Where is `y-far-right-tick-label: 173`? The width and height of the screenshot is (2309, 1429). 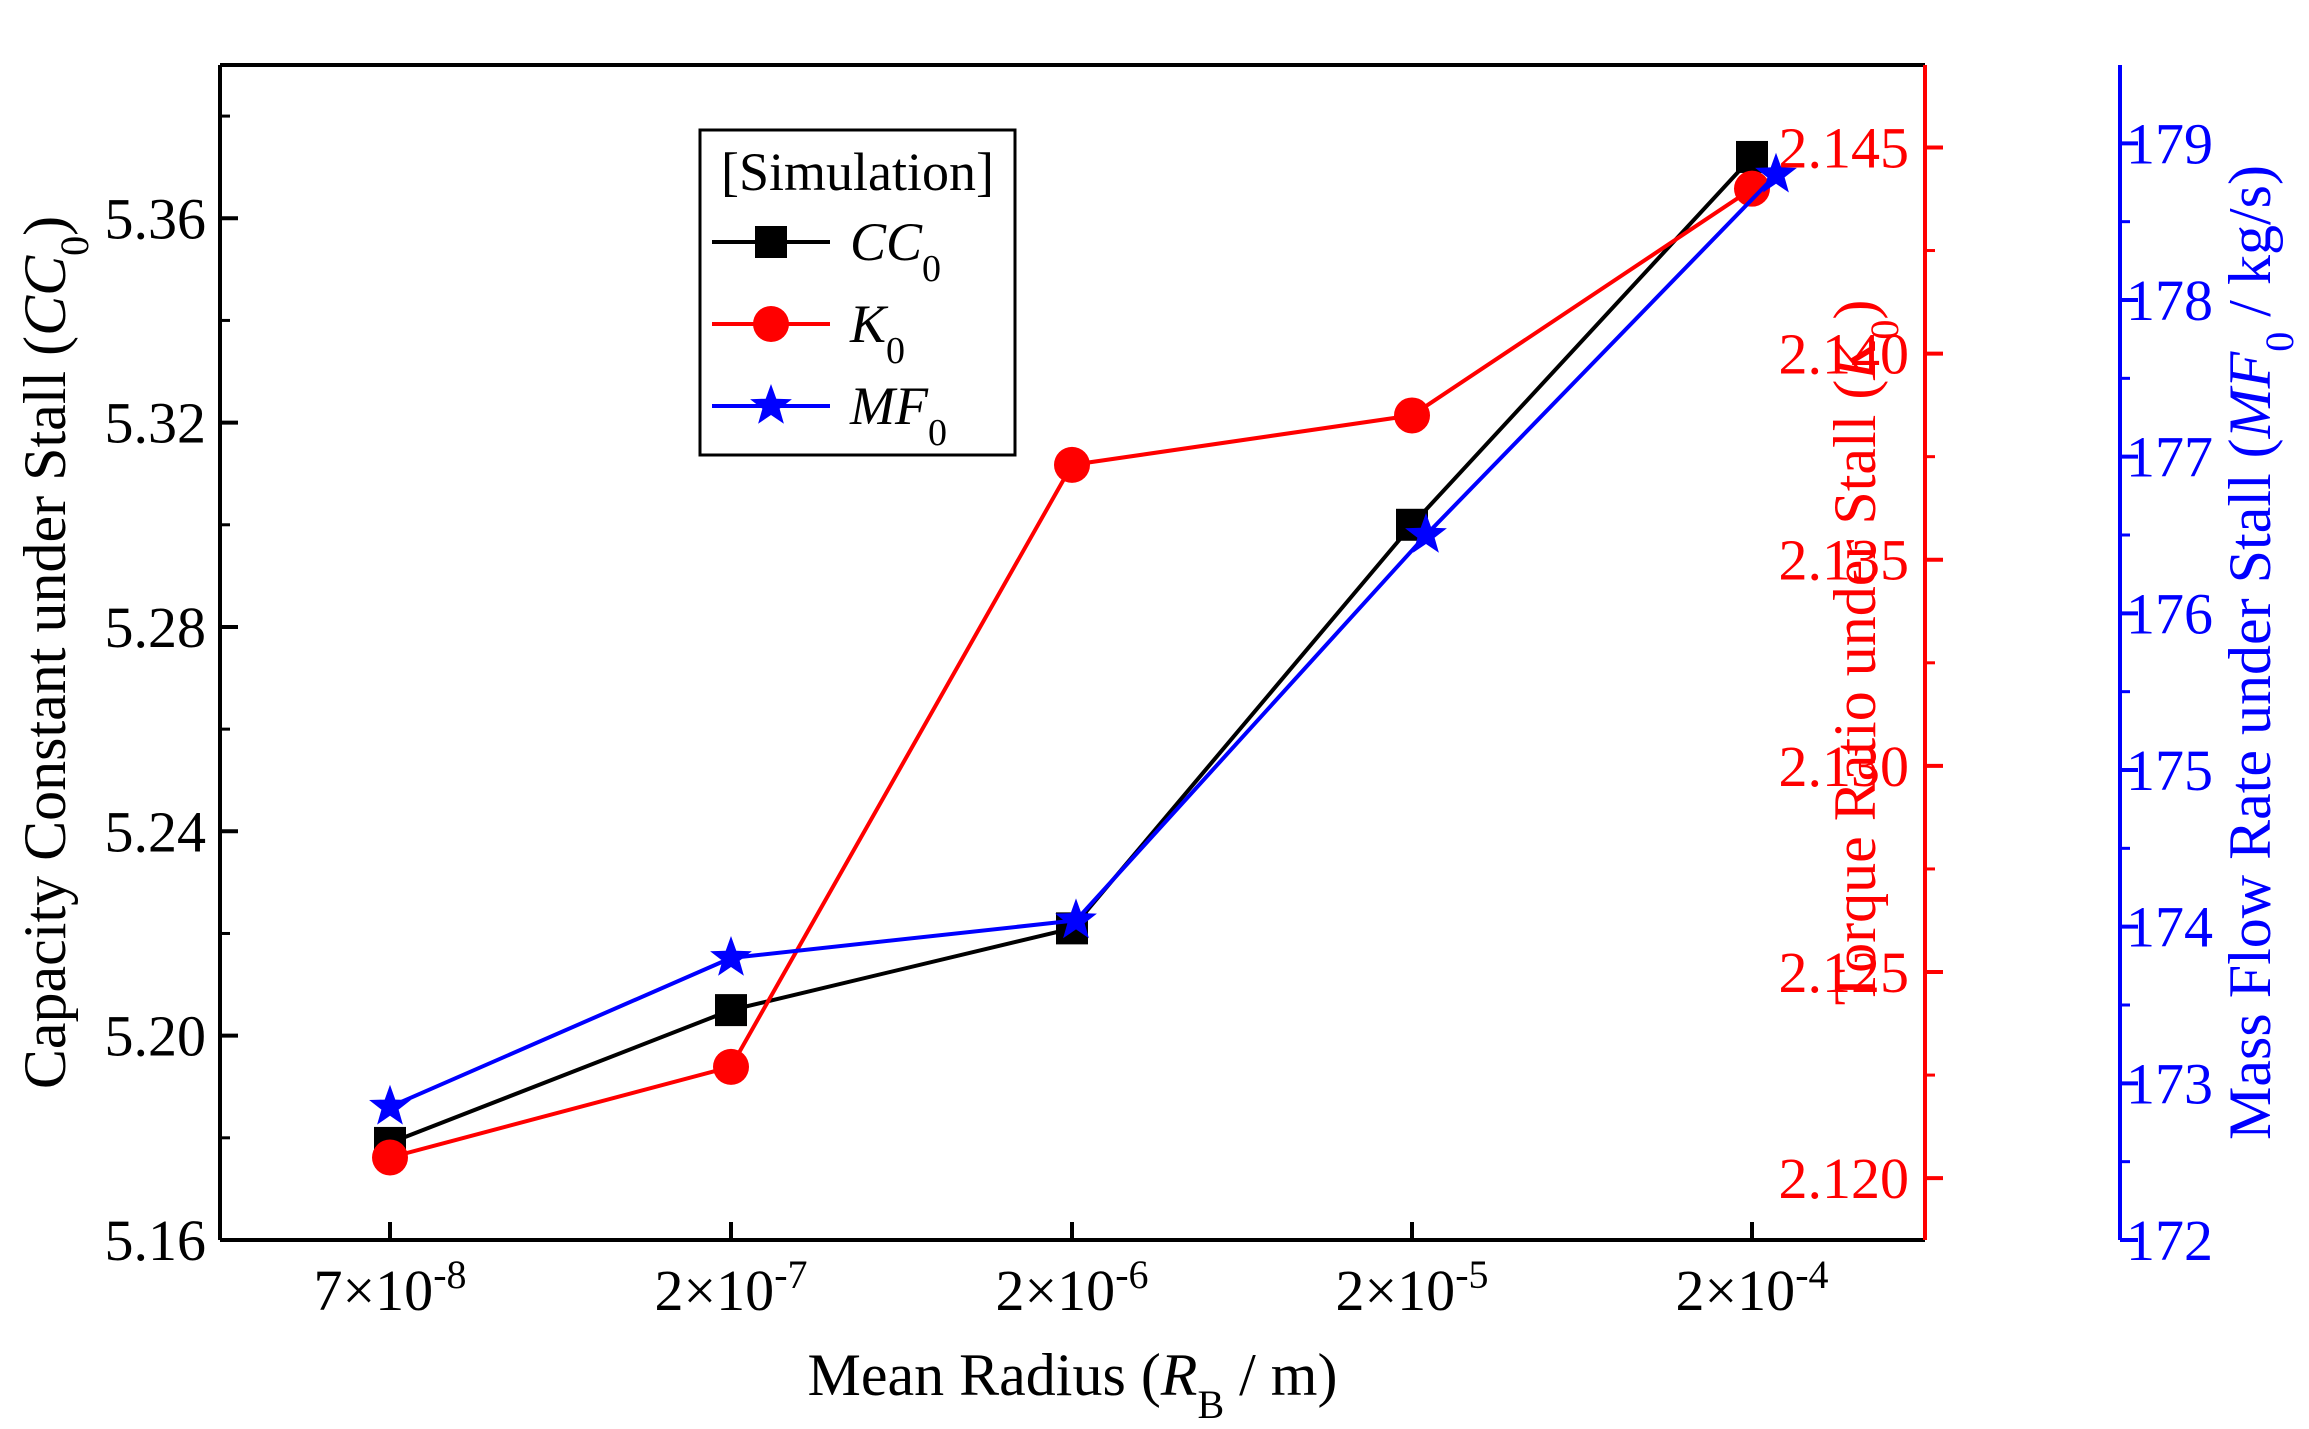 y-far-right-tick-label: 173 is located at coordinates (2169, 1083).